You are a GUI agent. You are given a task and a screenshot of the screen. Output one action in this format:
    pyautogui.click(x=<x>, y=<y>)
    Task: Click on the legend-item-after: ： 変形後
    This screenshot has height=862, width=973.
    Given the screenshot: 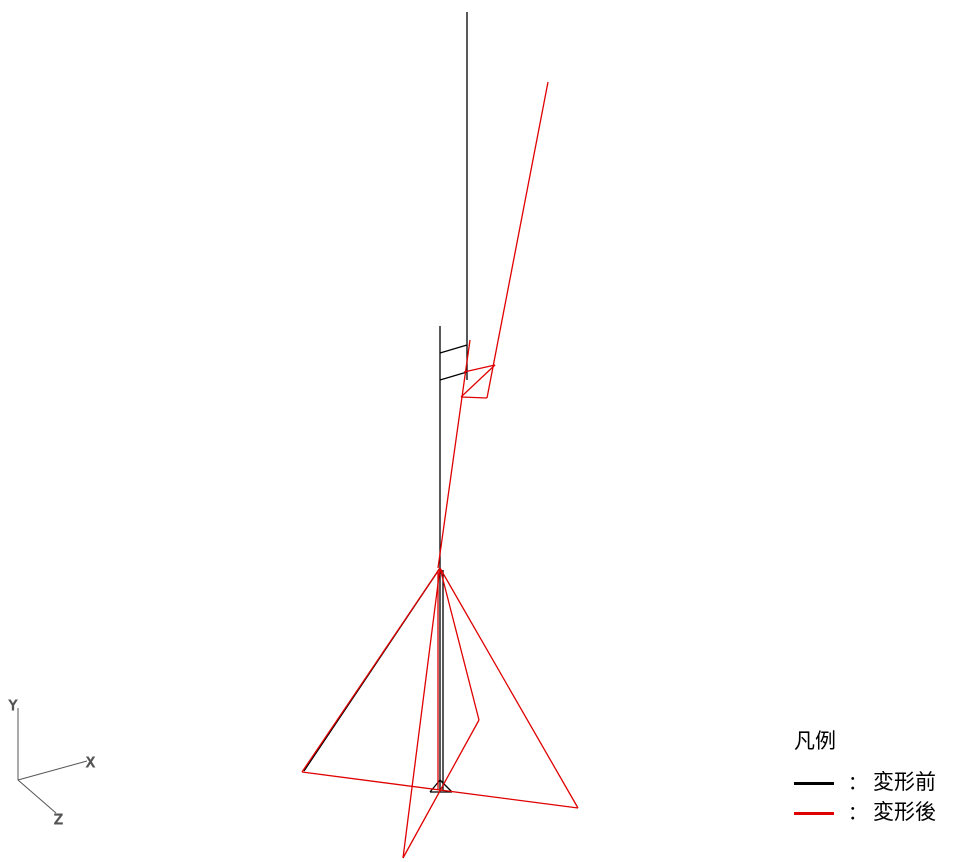 What is the action you would take?
    pyautogui.click(x=881, y=811)
    